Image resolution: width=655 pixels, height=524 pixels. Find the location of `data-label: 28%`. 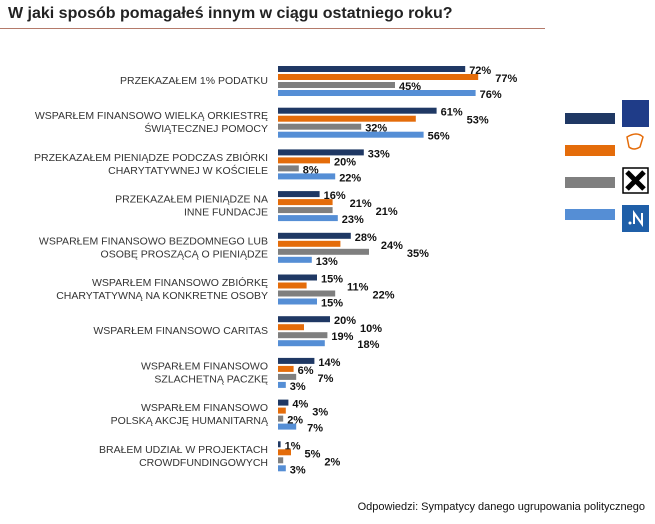

data-label: 28% is located at coordinates (366, 238).